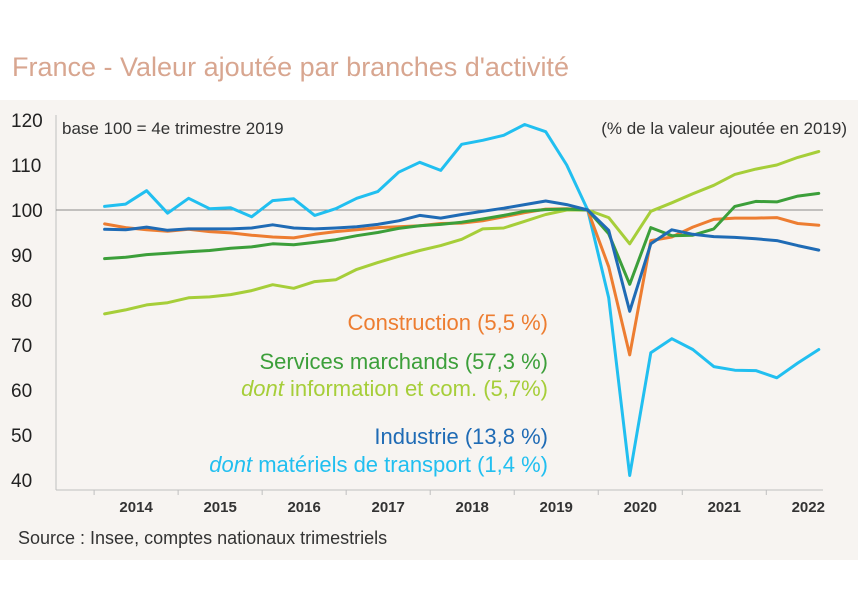 The height and width of the screenshot is (600, 858). What do you see at coordinates (400, 464) in the screenshot?
I see `legend-transport-rest: matériels de transport (1,4 %)` at bounding box center [400, 464].